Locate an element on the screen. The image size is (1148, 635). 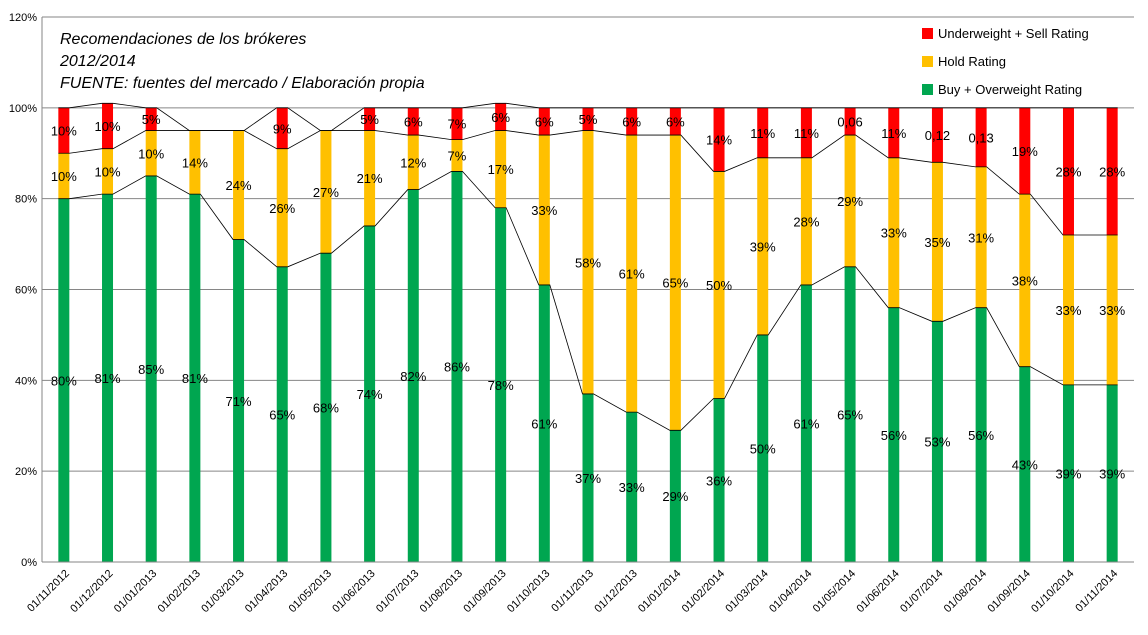
data-label: 78% is located at coordinates (501, 385).